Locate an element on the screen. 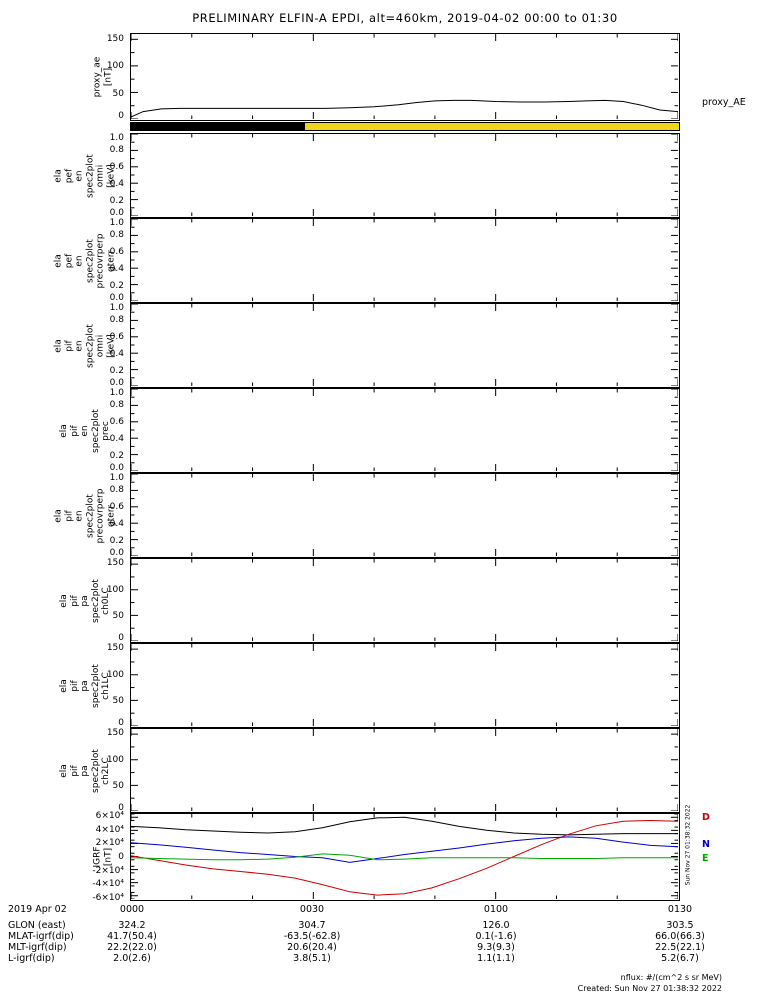 The height and width of the screenshot is (1000, 775). panel-proxy-ae is located at coordinates (405, 77).